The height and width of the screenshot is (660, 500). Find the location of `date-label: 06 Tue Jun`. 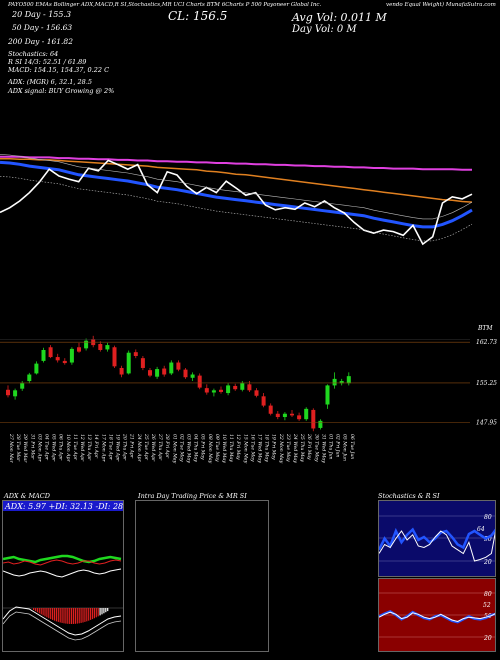

date-label: 06 Tue Jun is located at coordinates (352, 446).